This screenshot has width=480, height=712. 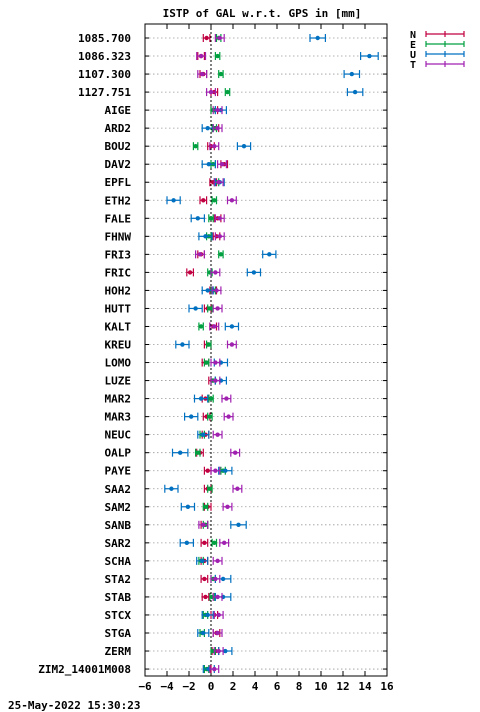 What do you see at coordinates (118, 525) in the screenshot?
I see `y-tick-label: SANB` at bounding box center [118, 525].